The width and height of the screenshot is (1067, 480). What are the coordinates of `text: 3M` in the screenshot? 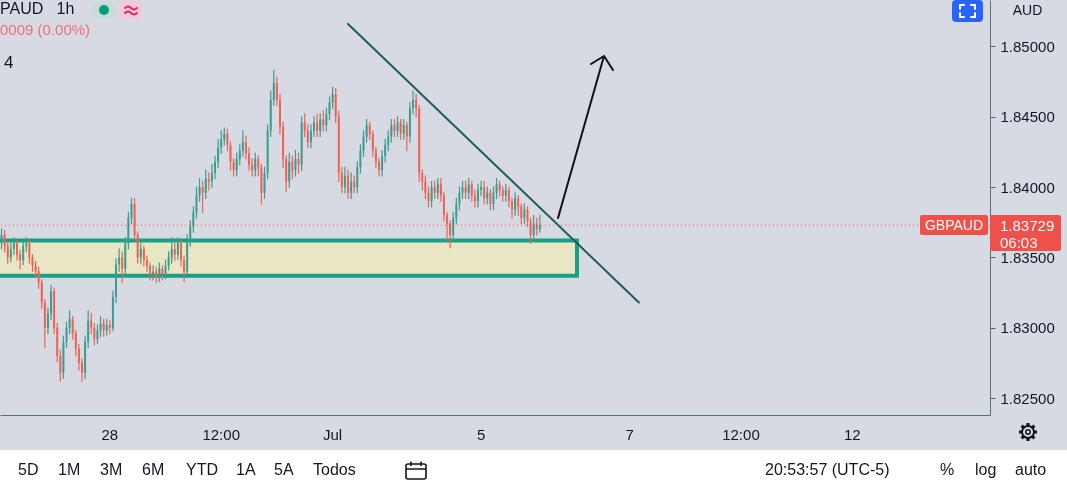 It's located at (111, 469).